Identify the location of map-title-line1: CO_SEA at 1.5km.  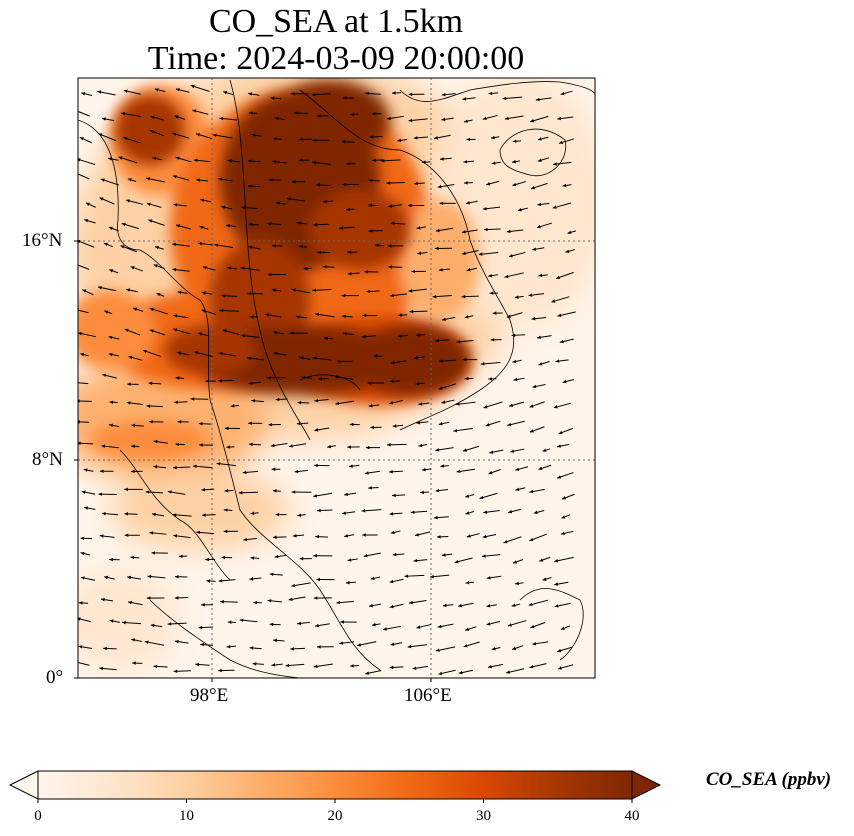
(336, 21).